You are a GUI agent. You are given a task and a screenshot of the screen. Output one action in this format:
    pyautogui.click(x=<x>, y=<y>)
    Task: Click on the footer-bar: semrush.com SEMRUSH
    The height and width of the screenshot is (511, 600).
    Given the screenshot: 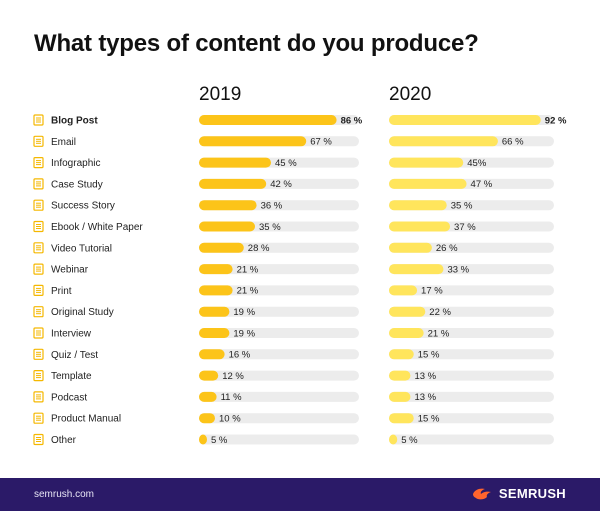 What is the action you would take?
    pyautogui.click(x=300, y=494)
    